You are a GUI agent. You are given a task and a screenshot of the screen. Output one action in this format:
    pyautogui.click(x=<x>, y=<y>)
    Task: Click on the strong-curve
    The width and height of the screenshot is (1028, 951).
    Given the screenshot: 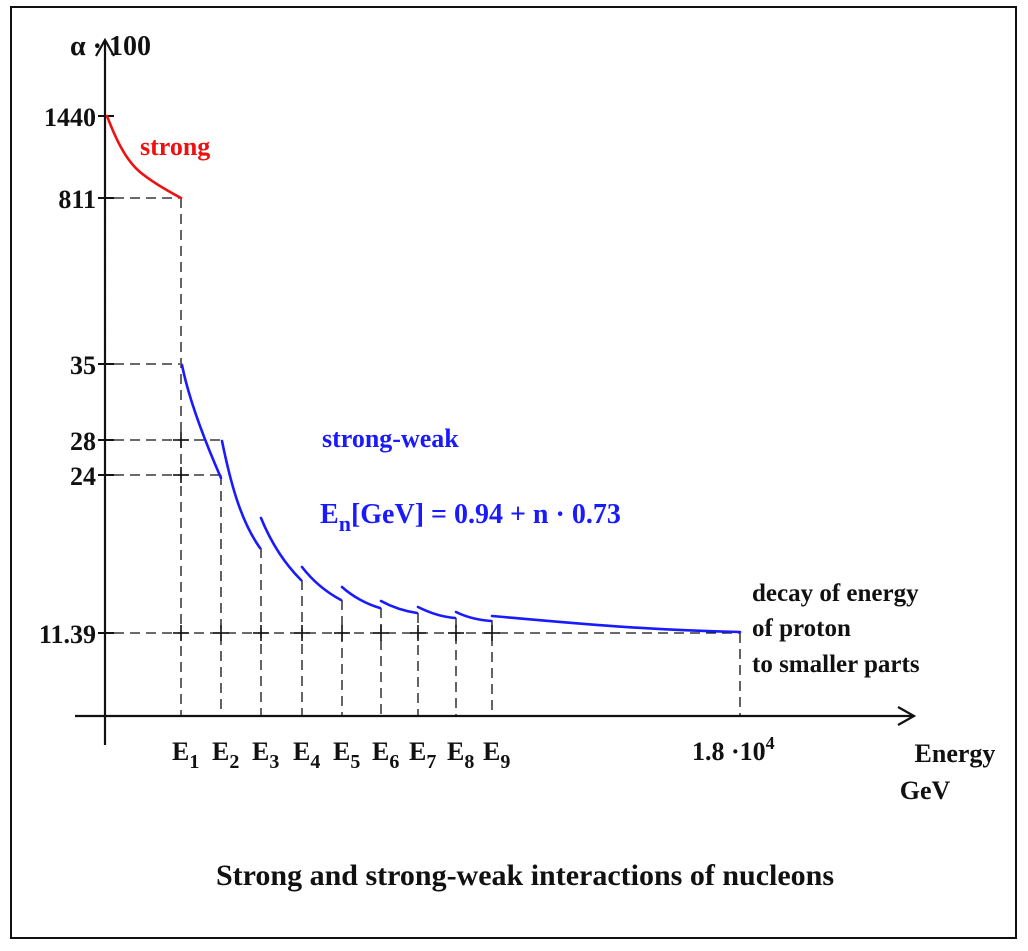 What is the action you would take?
    pyautogui.click(x=144, y=157)
    